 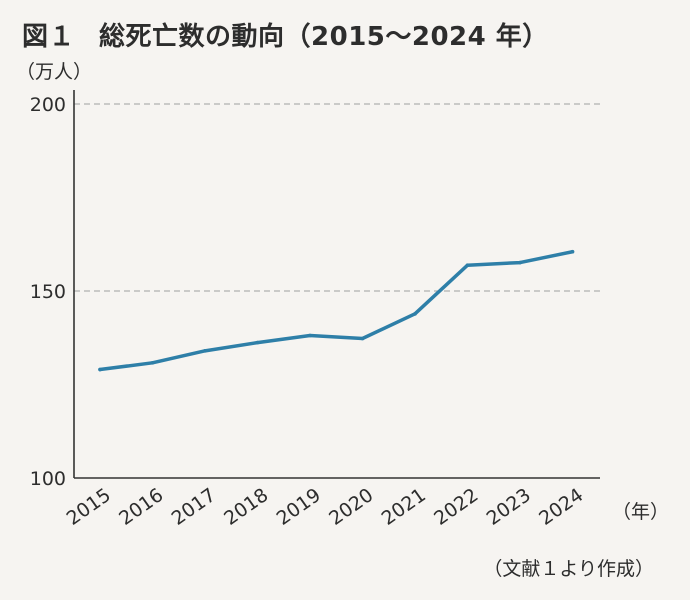 I want to click on figure-number: 図１, so click(x=49, y=37).